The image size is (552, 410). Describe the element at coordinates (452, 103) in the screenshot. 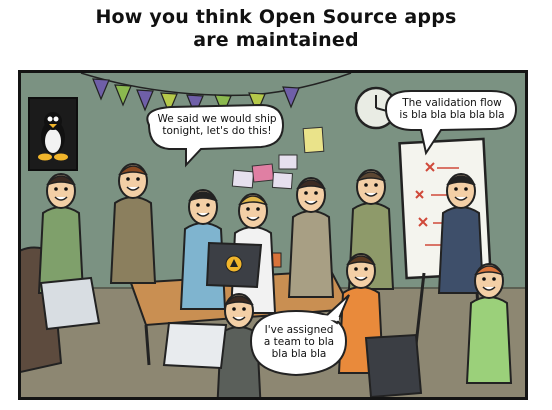

I see `speech-line: The validation flow` at that location.